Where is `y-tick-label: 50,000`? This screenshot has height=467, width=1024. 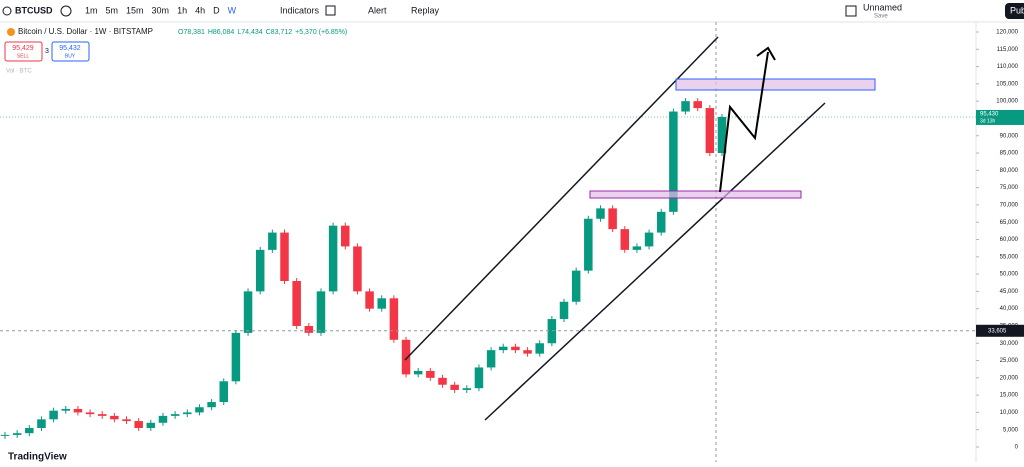 y-tick-label: 50,000 is located at coordinates (1009, 275).